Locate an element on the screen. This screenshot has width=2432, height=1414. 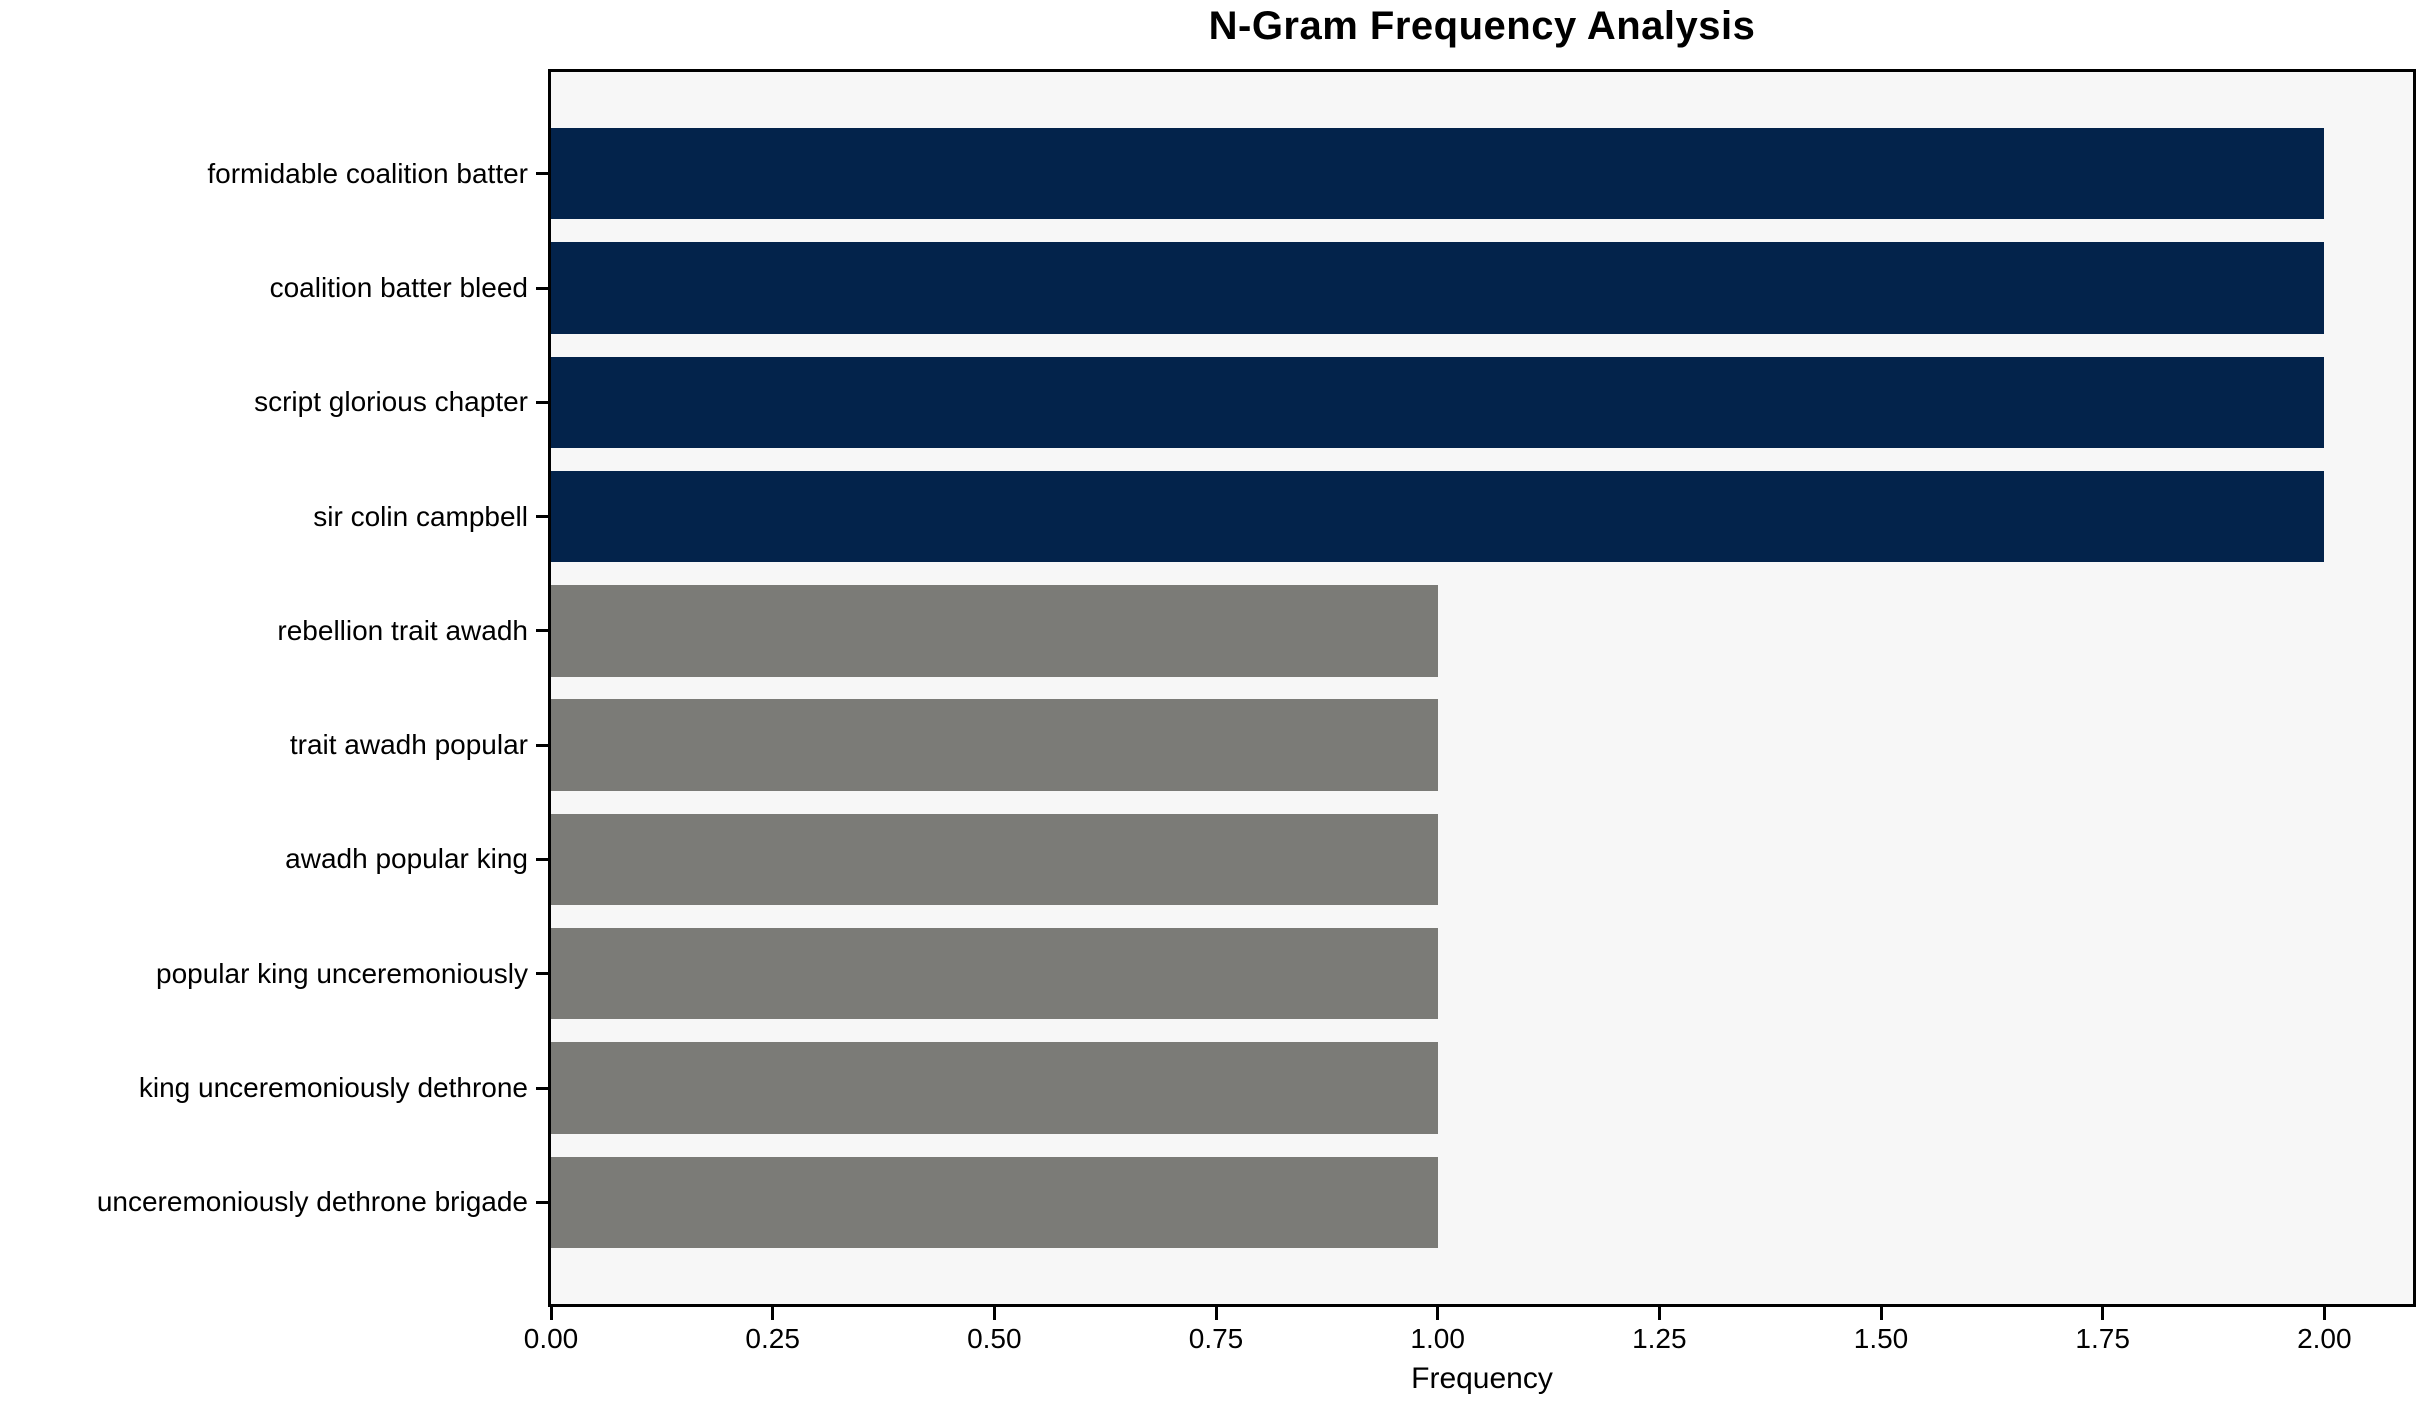
x-tick-label: 0.50 is located at coordinates (994, 1338).